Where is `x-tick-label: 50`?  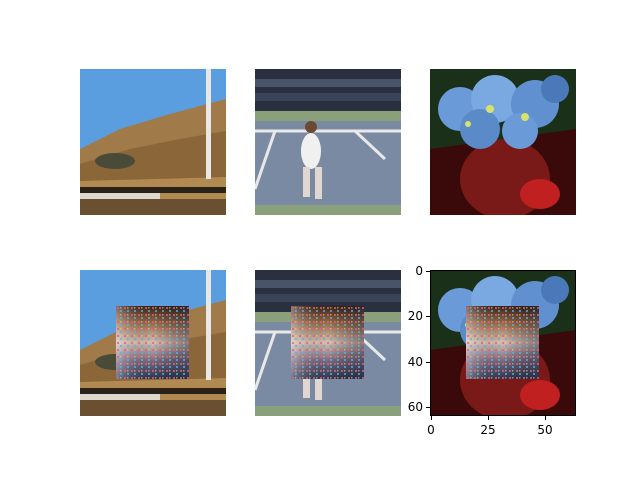 x-tick-label: 50 is located at coordinates (545, 430).